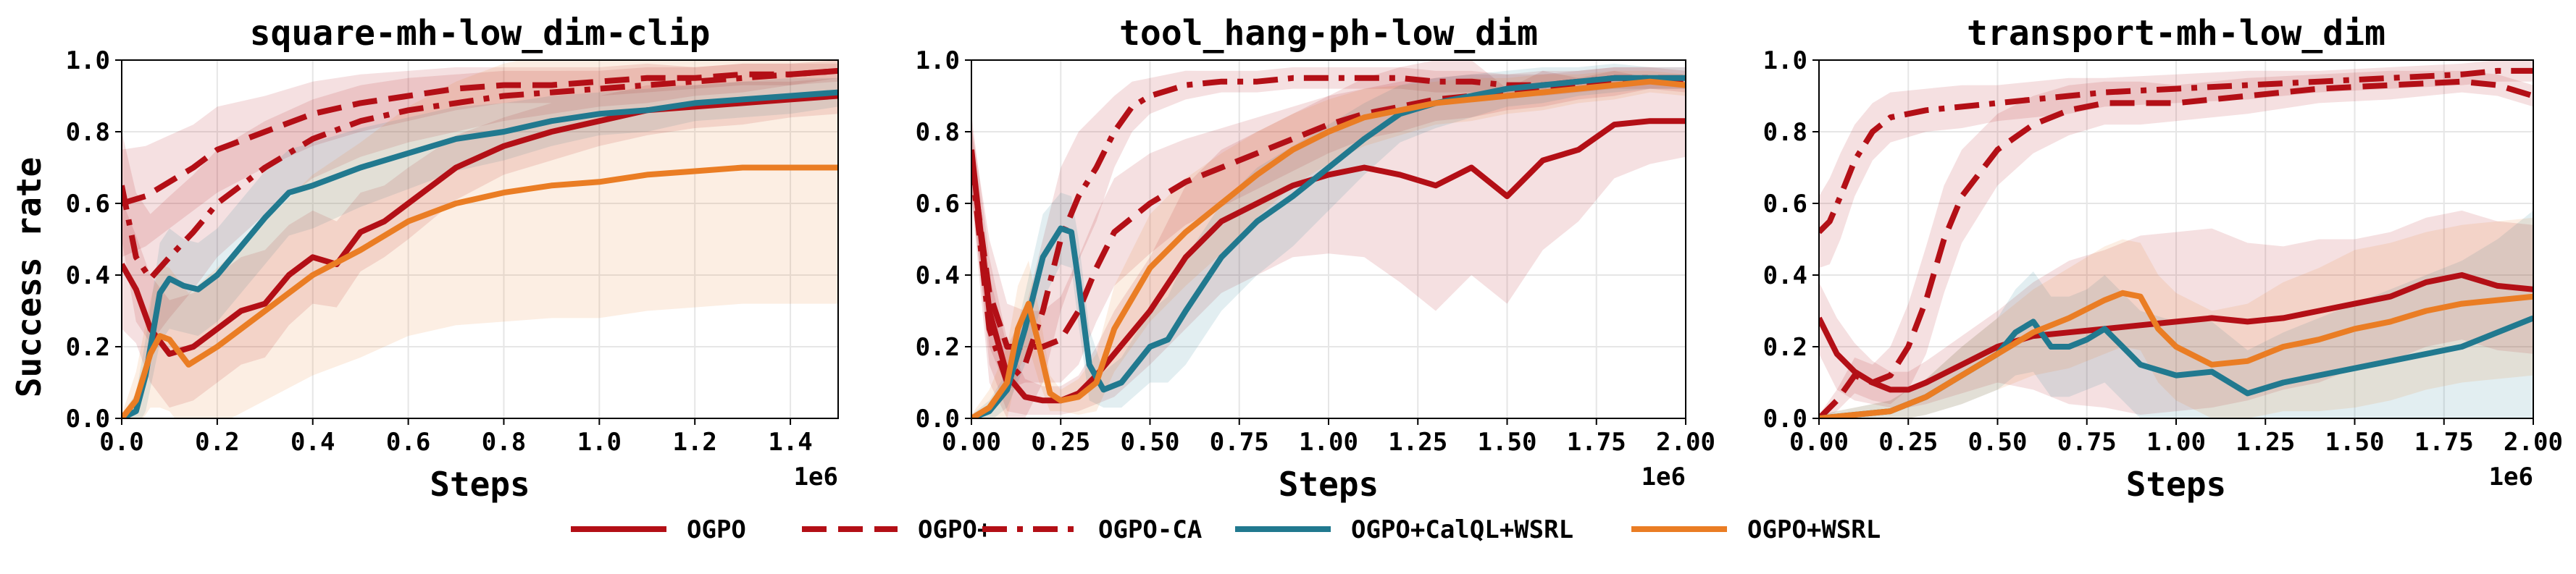 This screenshot has height=574, width=2576. I want to click on legend-item-ogpo-wsrl: OGPO+WSRL, so click(1756, 529).